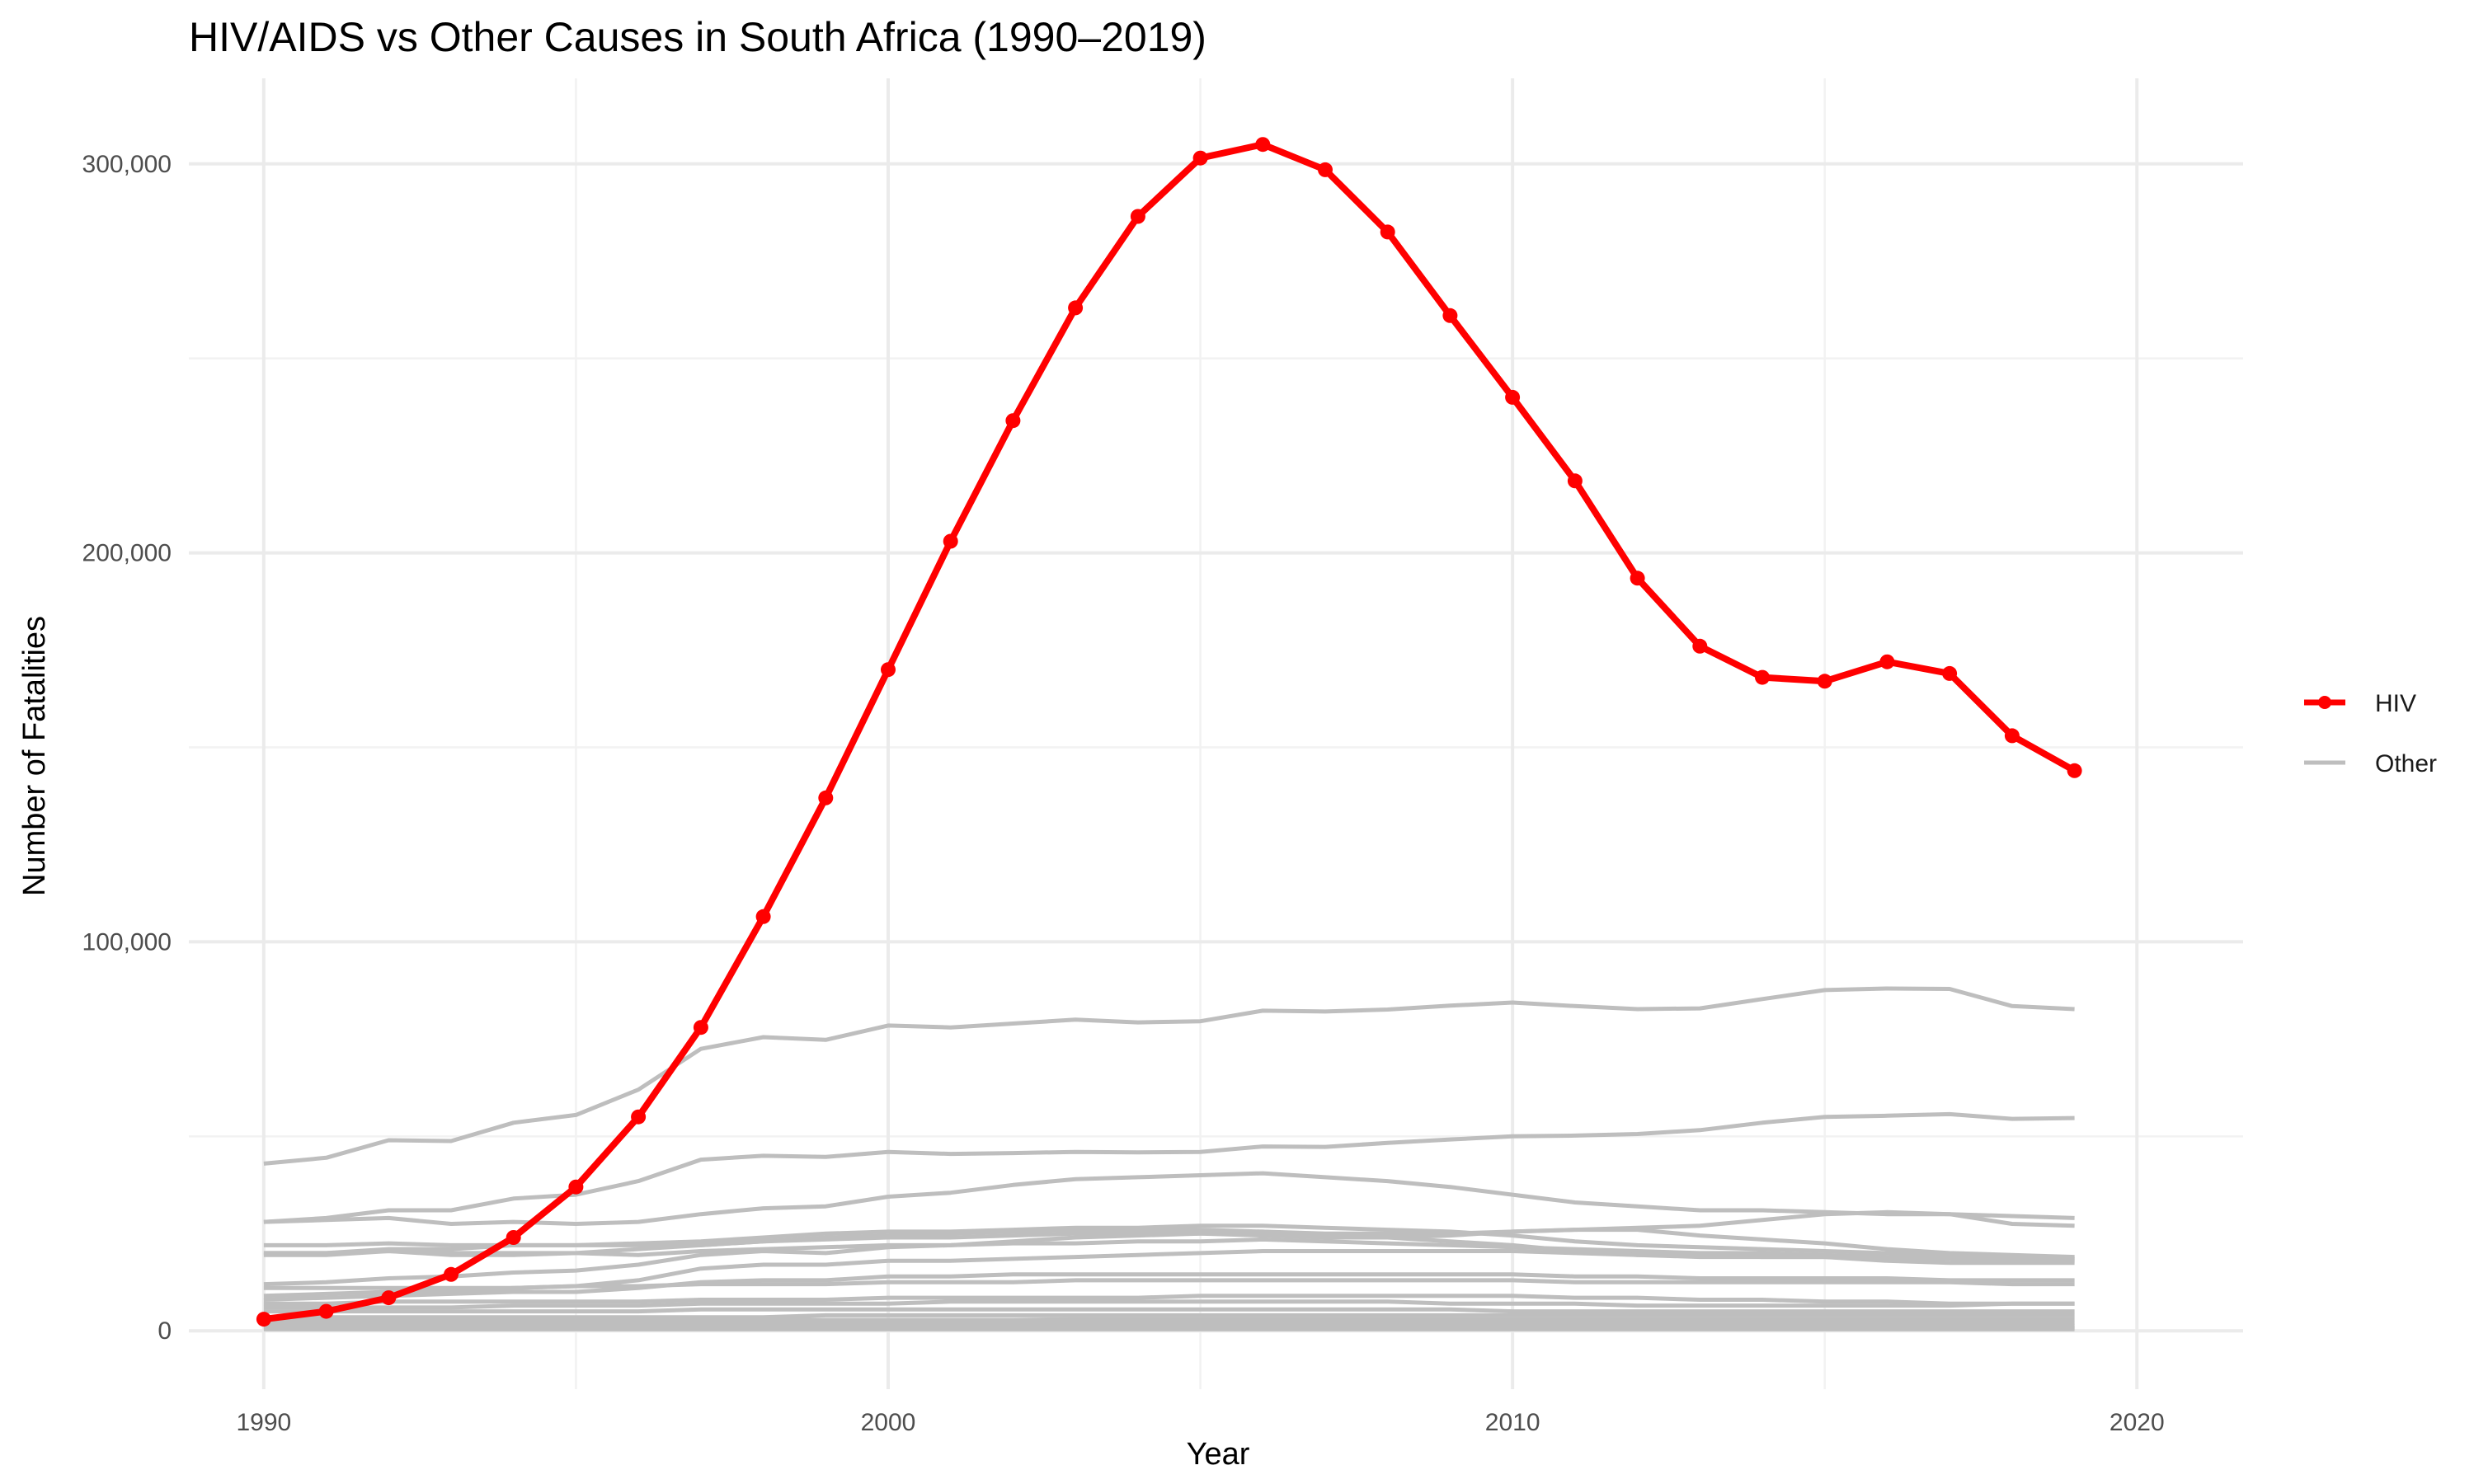 The width and height of the screenshot is (2474, 1484). What do you see at coordinates (127, 164) in the screenshot?
I see `y-tick-label: 300,000` at bounding box center [127, 164].